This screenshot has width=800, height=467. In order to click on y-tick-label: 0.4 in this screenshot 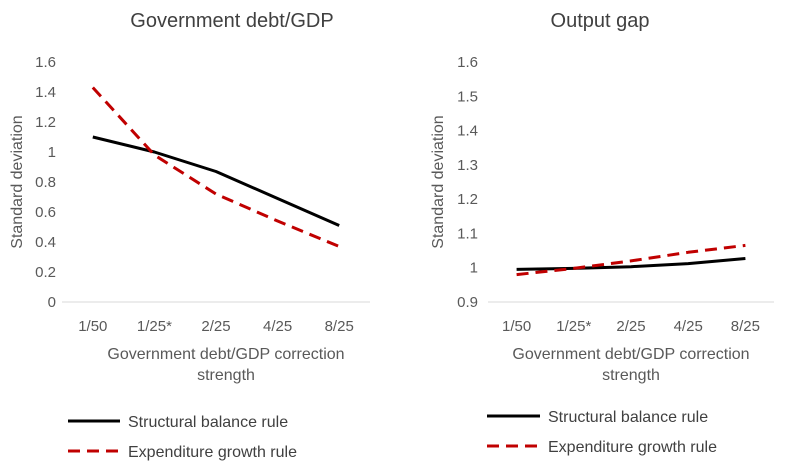, I will do `click(45, 242)`.